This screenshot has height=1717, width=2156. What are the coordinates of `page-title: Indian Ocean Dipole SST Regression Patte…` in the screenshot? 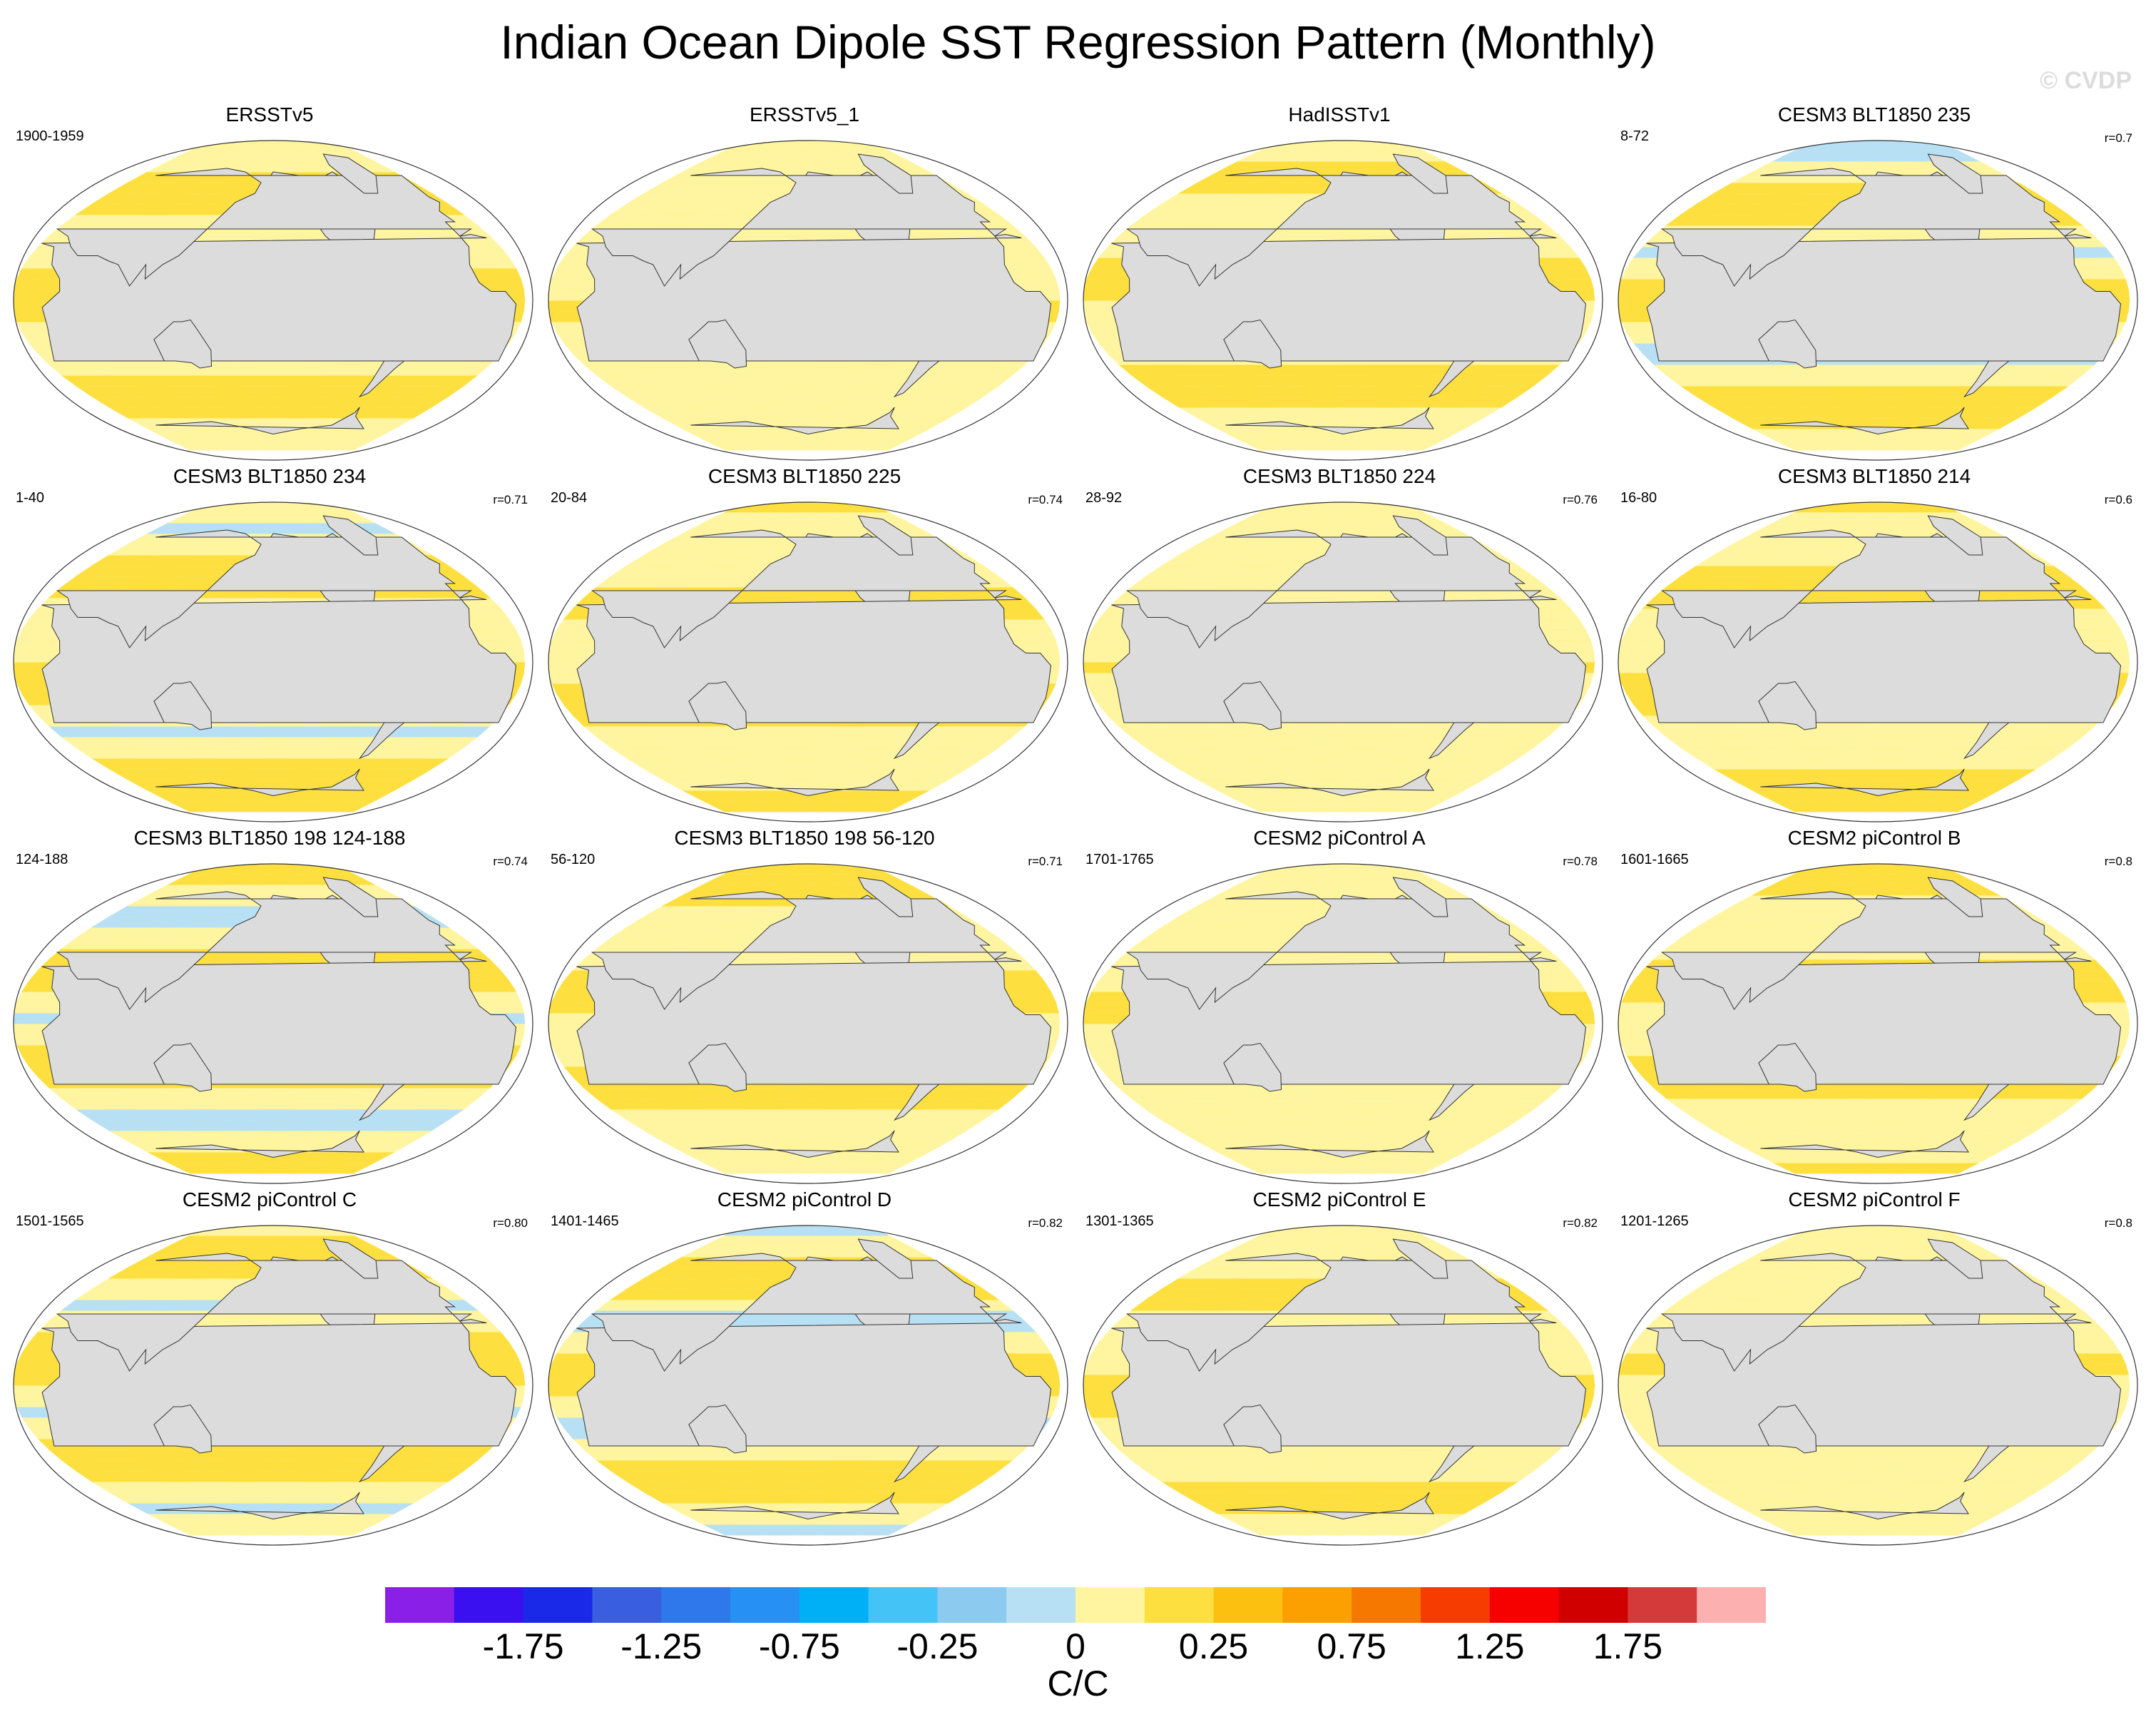 It's located at (1078, 42).